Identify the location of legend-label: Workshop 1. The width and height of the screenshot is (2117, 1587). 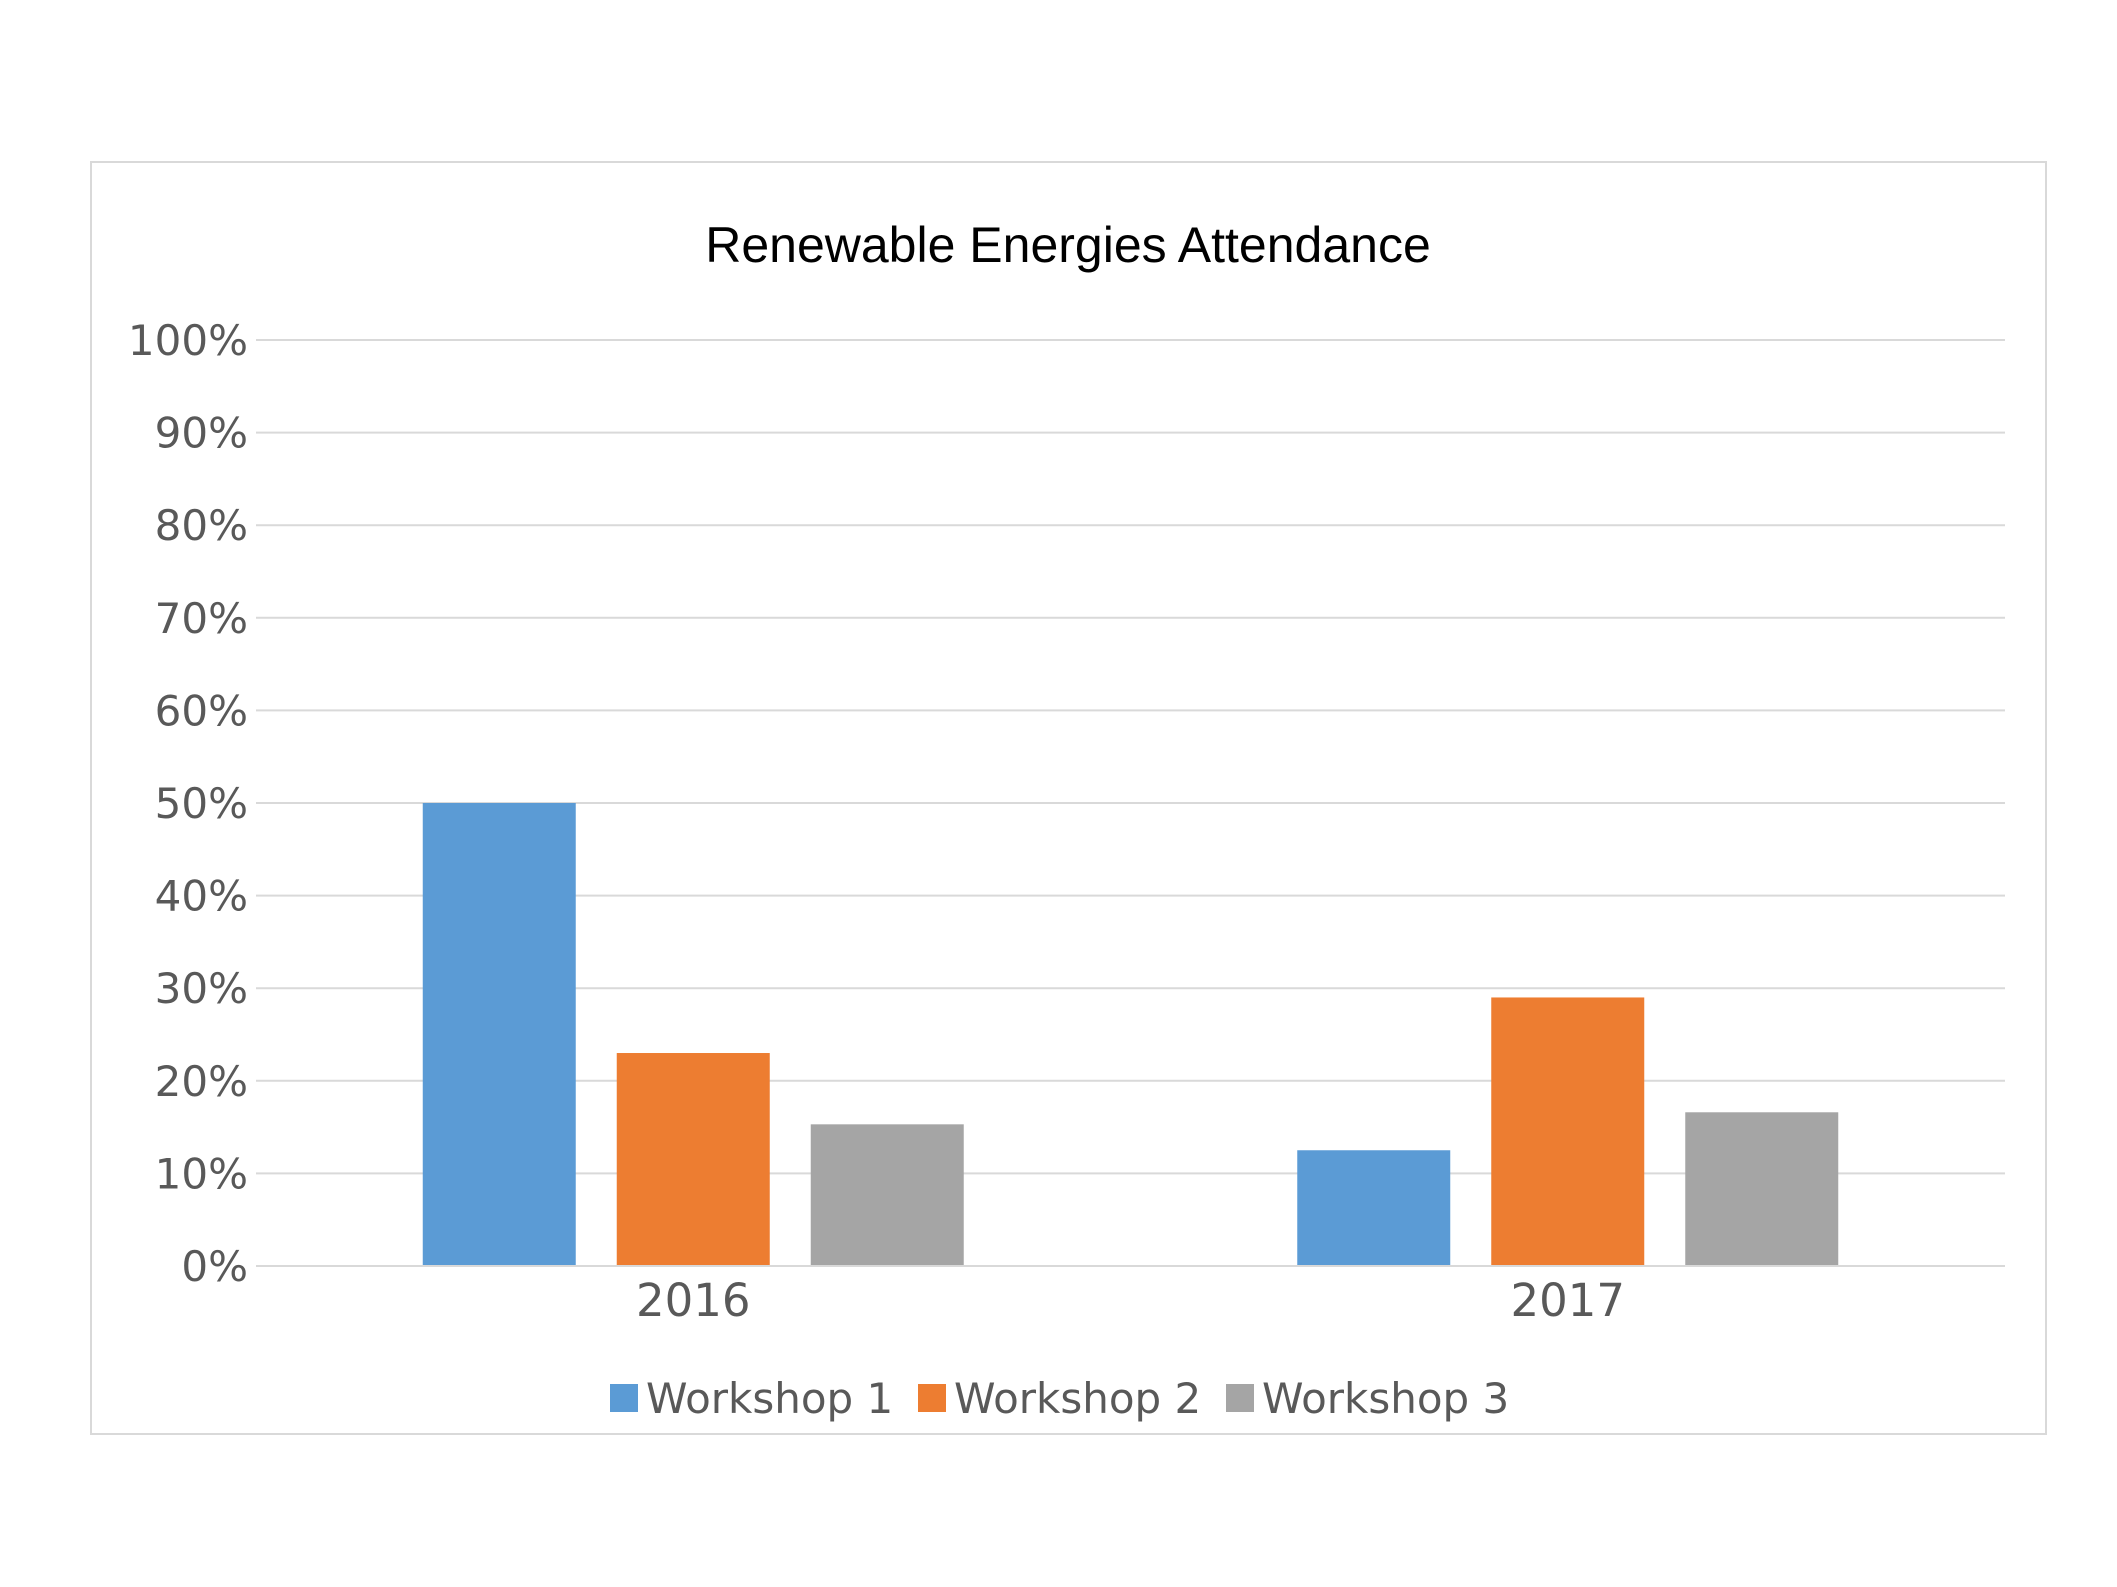
(769, 1398).